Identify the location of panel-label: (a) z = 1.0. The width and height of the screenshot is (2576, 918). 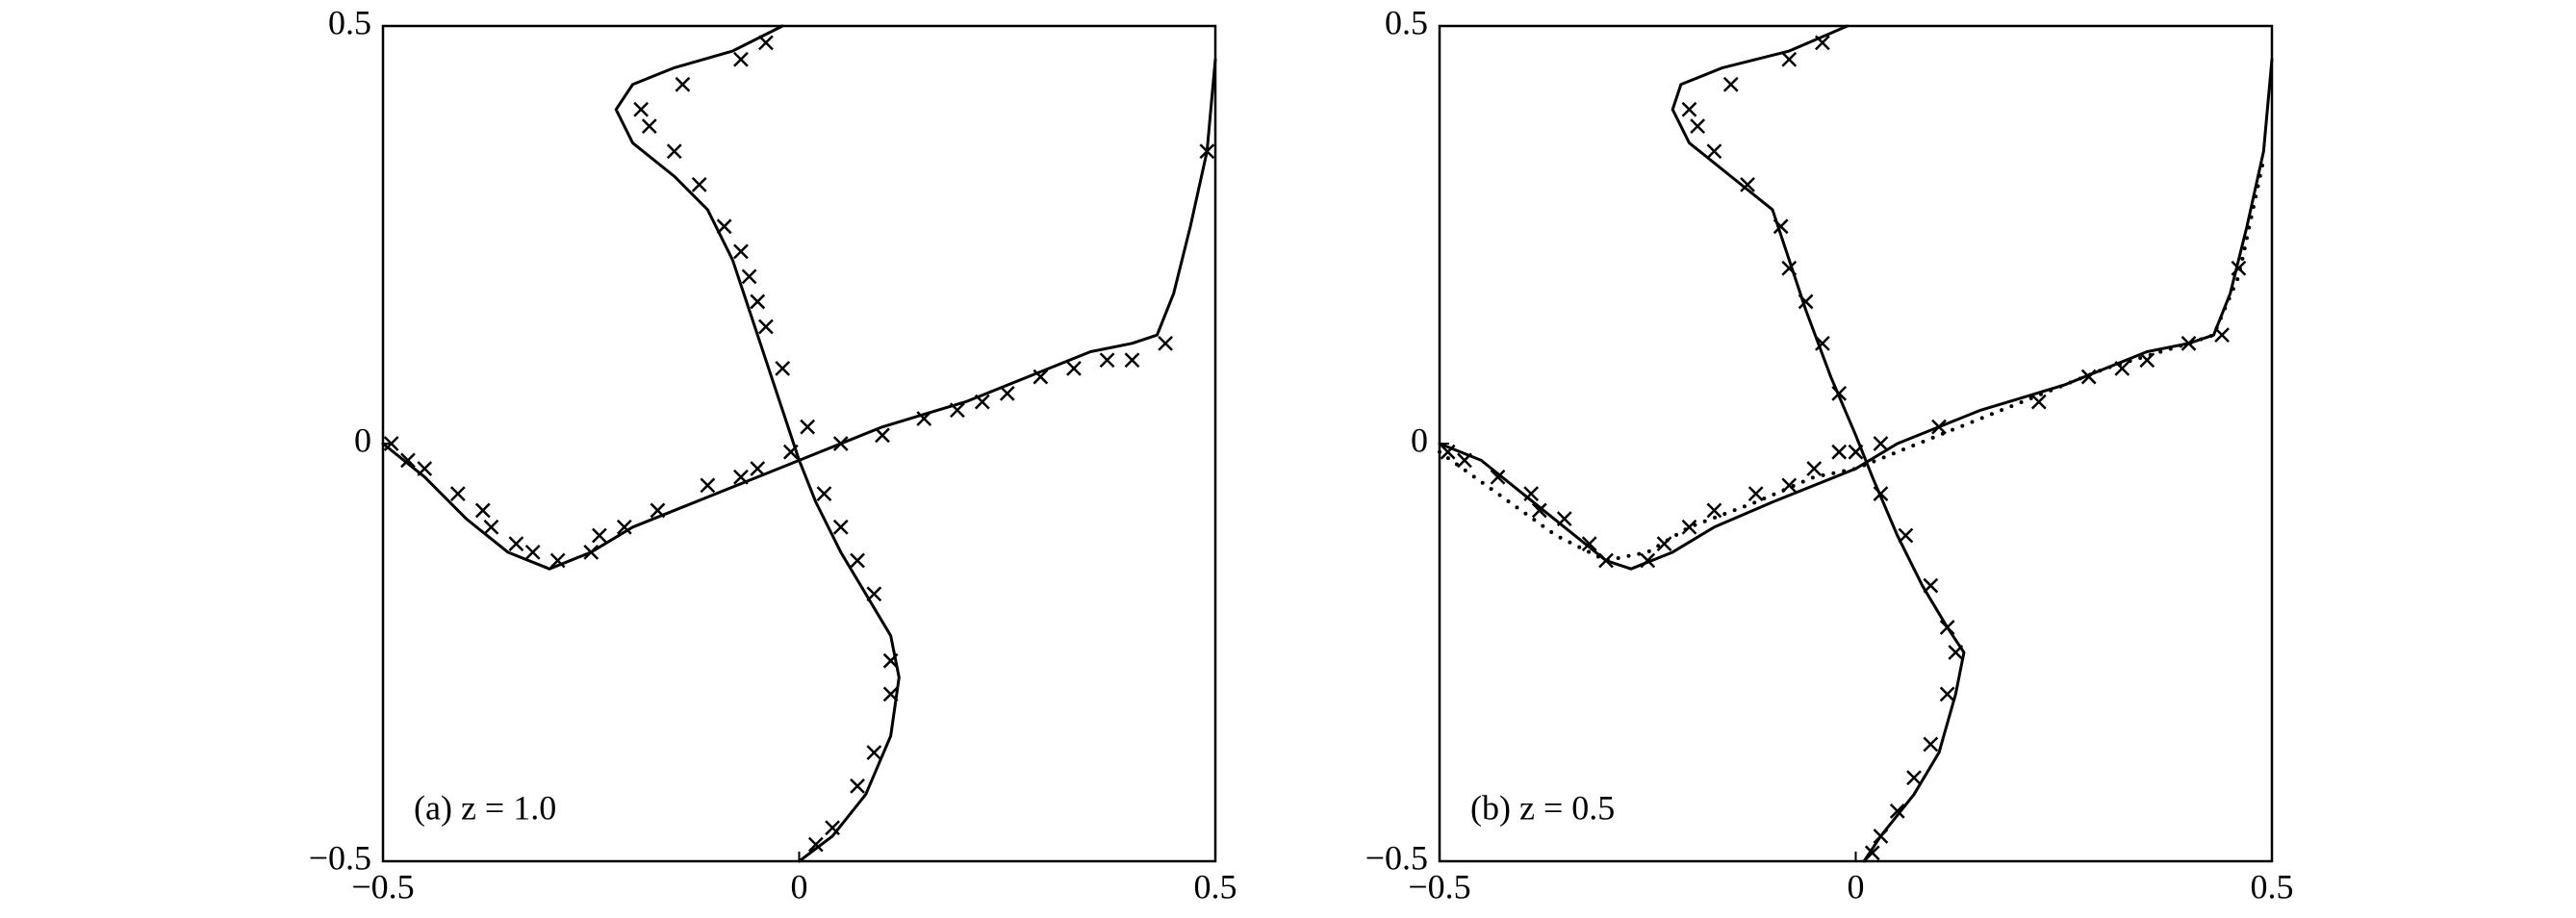
(485, 808).